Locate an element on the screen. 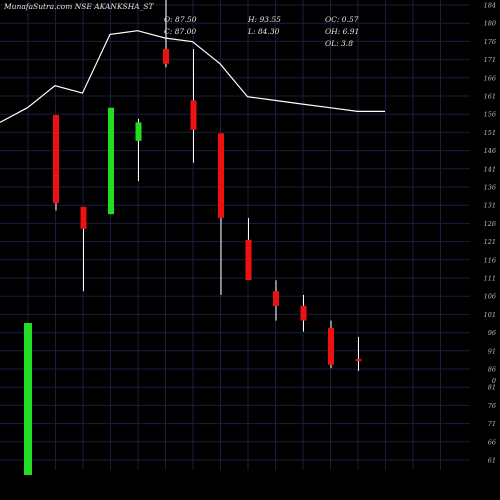  y-tick-label: 156 is located at coordinates (490, 115).